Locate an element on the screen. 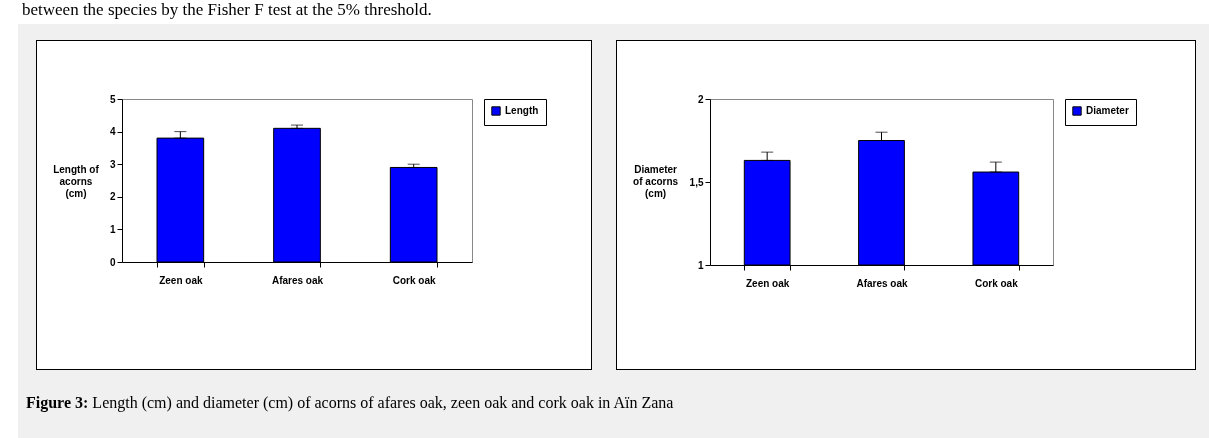 The width and height of the screenshot is (1209, 438). y-tick-label: 1,5 is located at coordinates (696, 182).